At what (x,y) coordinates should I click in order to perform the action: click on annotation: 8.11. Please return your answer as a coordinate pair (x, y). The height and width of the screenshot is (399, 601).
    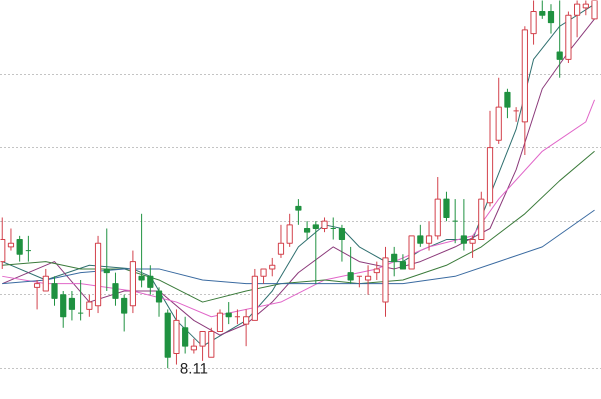
    Looking at the image, I should click on (194, 369).